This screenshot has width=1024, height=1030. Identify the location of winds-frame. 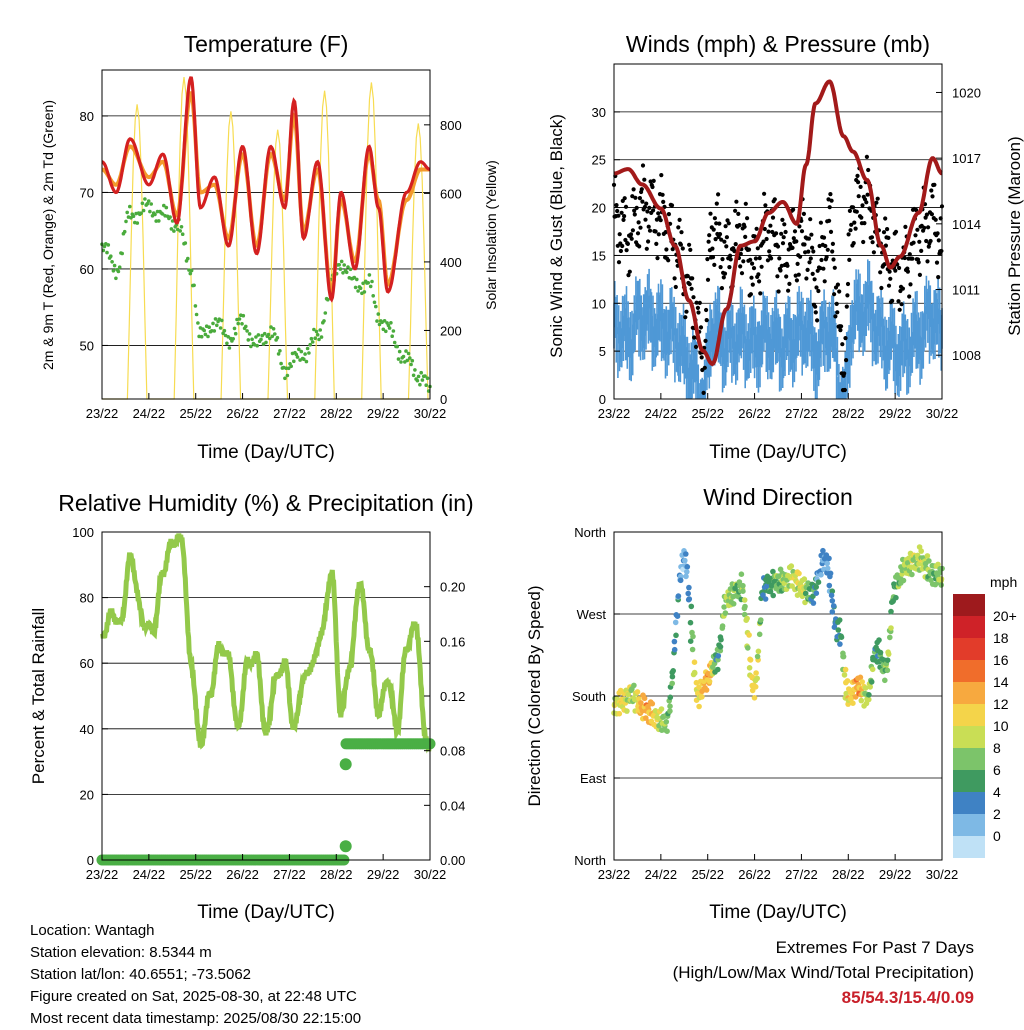
(778, 231).